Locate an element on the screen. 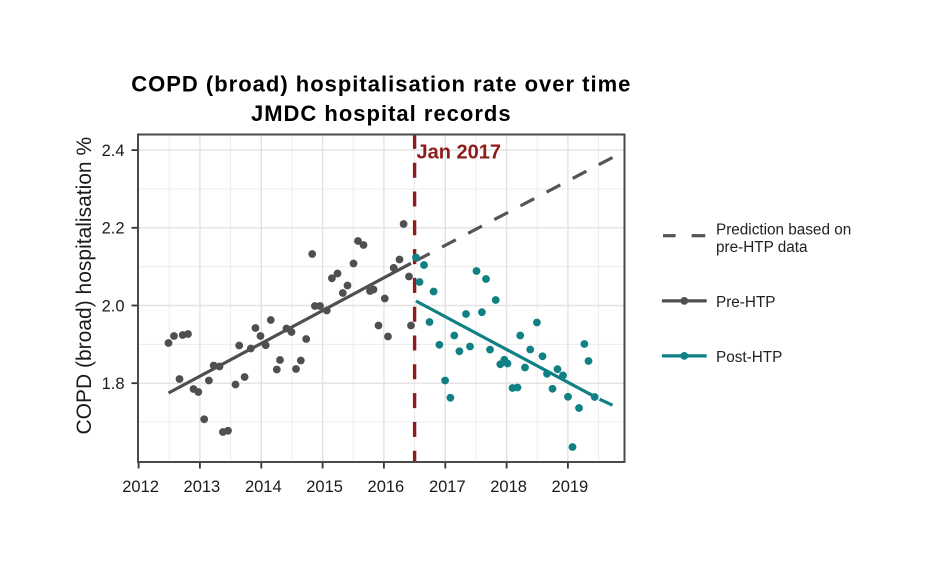 This screenshot has width=940, height=573. svg-text: 2017 is located at coordinates (447, 487).